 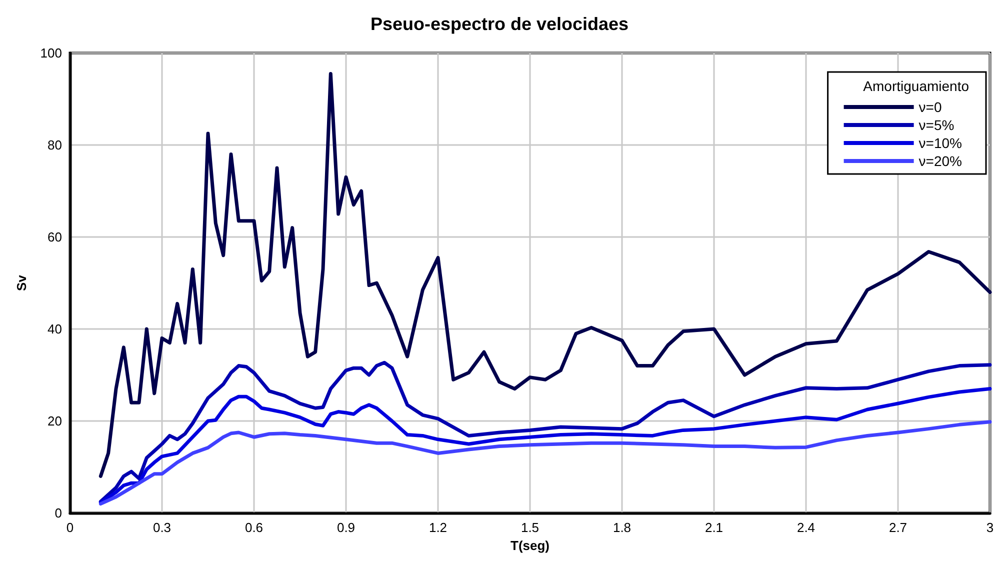 What do you see at coordinates (806, 527) in the screenshot?
I see `x-tick-label: 2.4` at bounding box center [806, 527].